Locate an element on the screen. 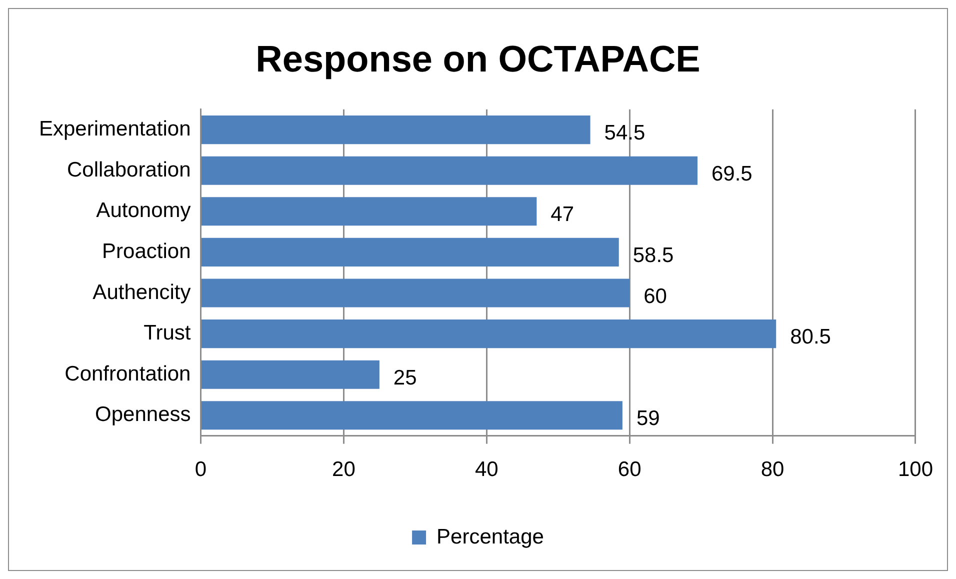 The width and height of the screenshot is (956, 579). y-tick-label: Authencity is located at coordinates (142, 292).